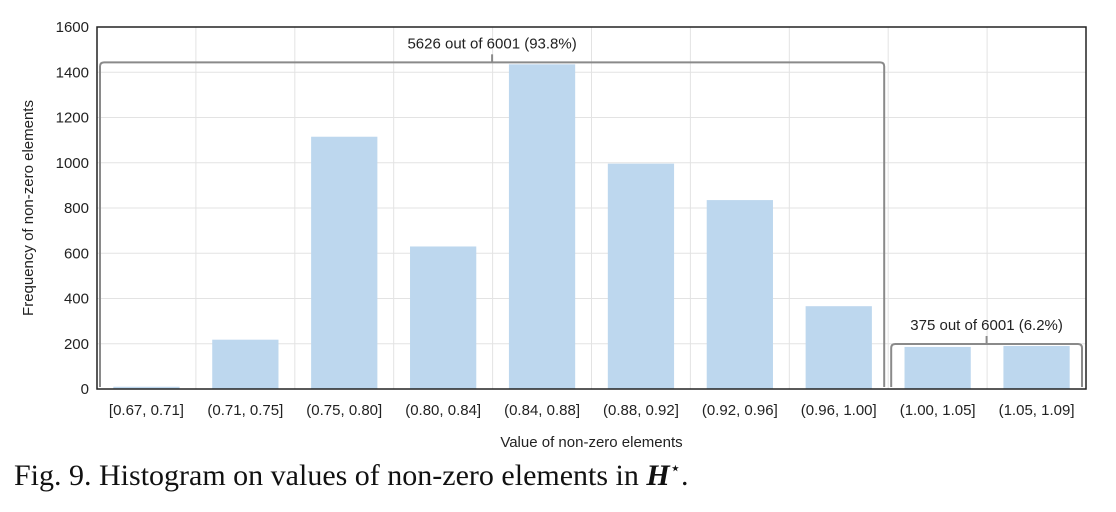 This screenshot has height=512, width=1116. I want to click on y-tick-label: 1200, so click(72, 118).